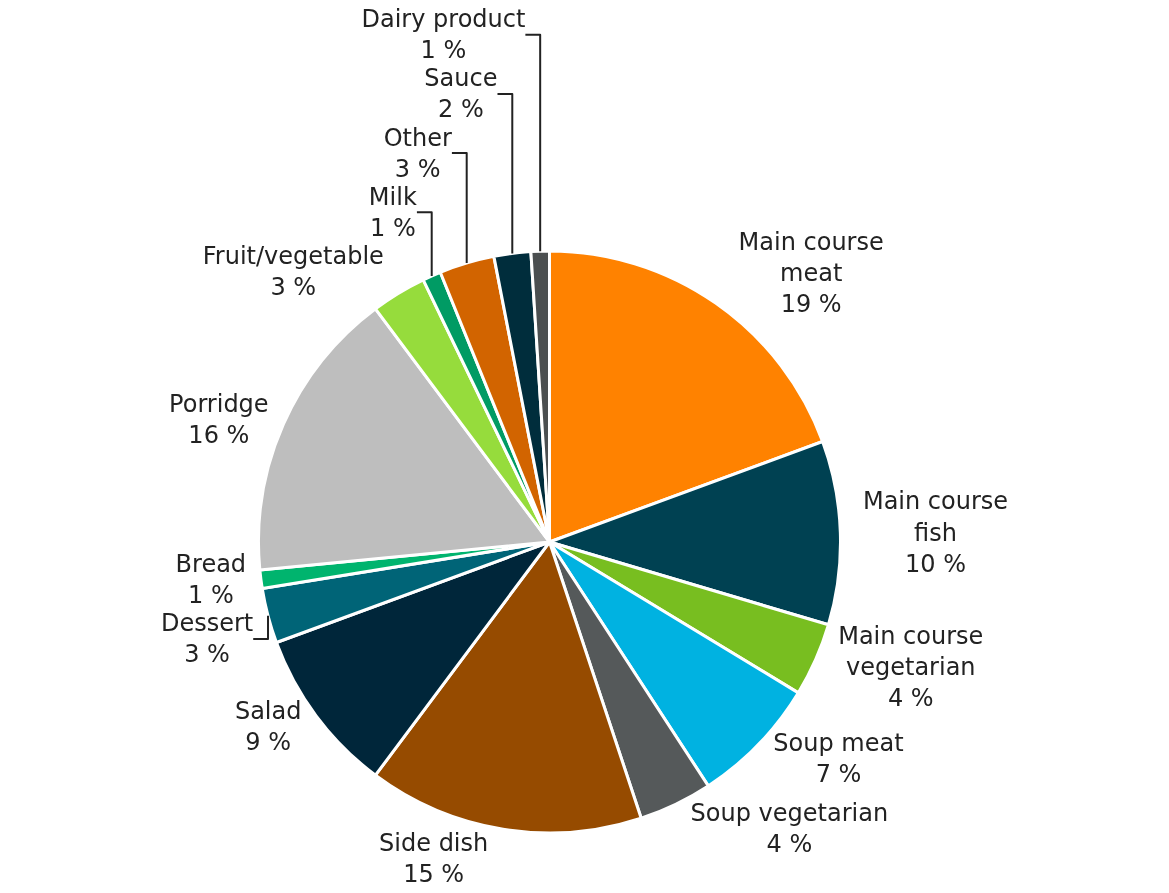 This screenshot has height=893, width=1169. What do you see at coordinates (219, 434) in the screenshot?
I see `data-label: 16 %` at bounding box center [219, 434].